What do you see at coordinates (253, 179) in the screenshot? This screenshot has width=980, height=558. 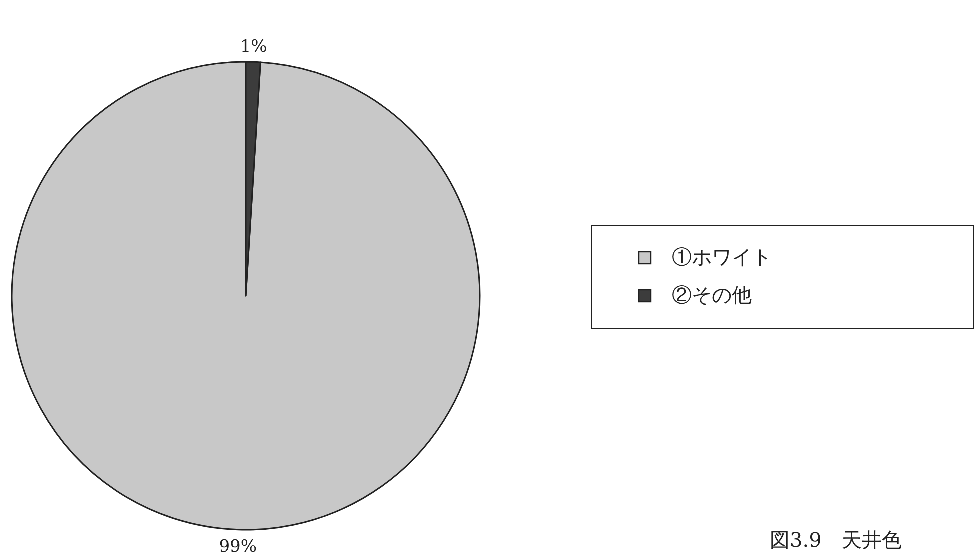 I see `pie-slice` at bounding box center [253, 179].